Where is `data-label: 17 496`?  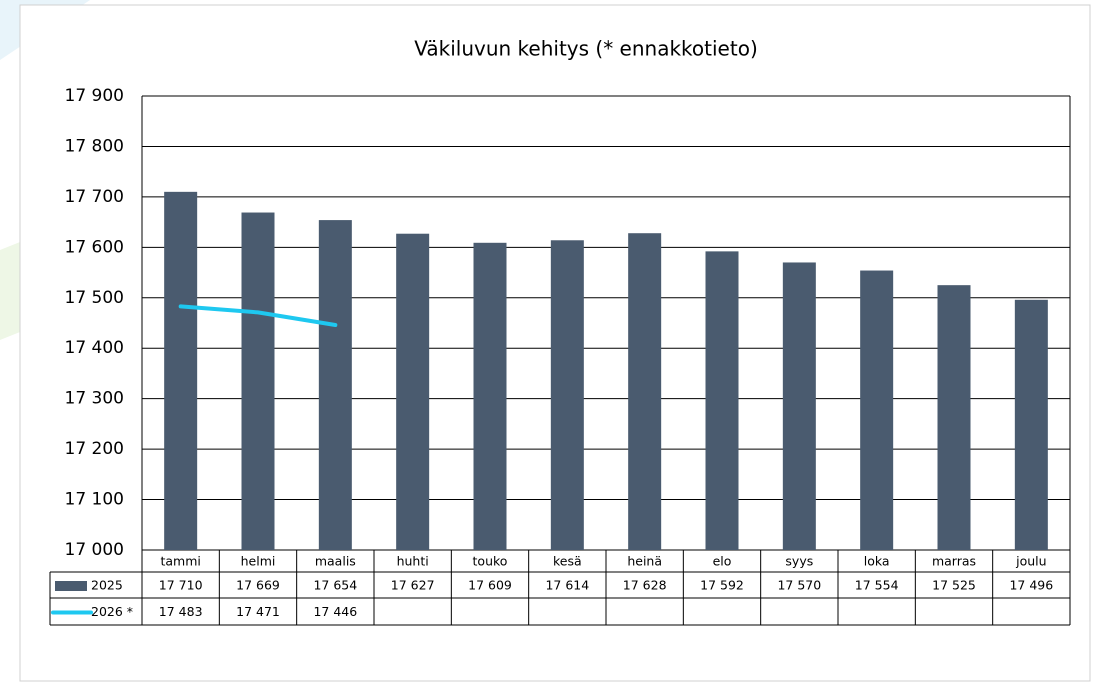 data-label: 17 496 is located at coordinates (1031, 585).